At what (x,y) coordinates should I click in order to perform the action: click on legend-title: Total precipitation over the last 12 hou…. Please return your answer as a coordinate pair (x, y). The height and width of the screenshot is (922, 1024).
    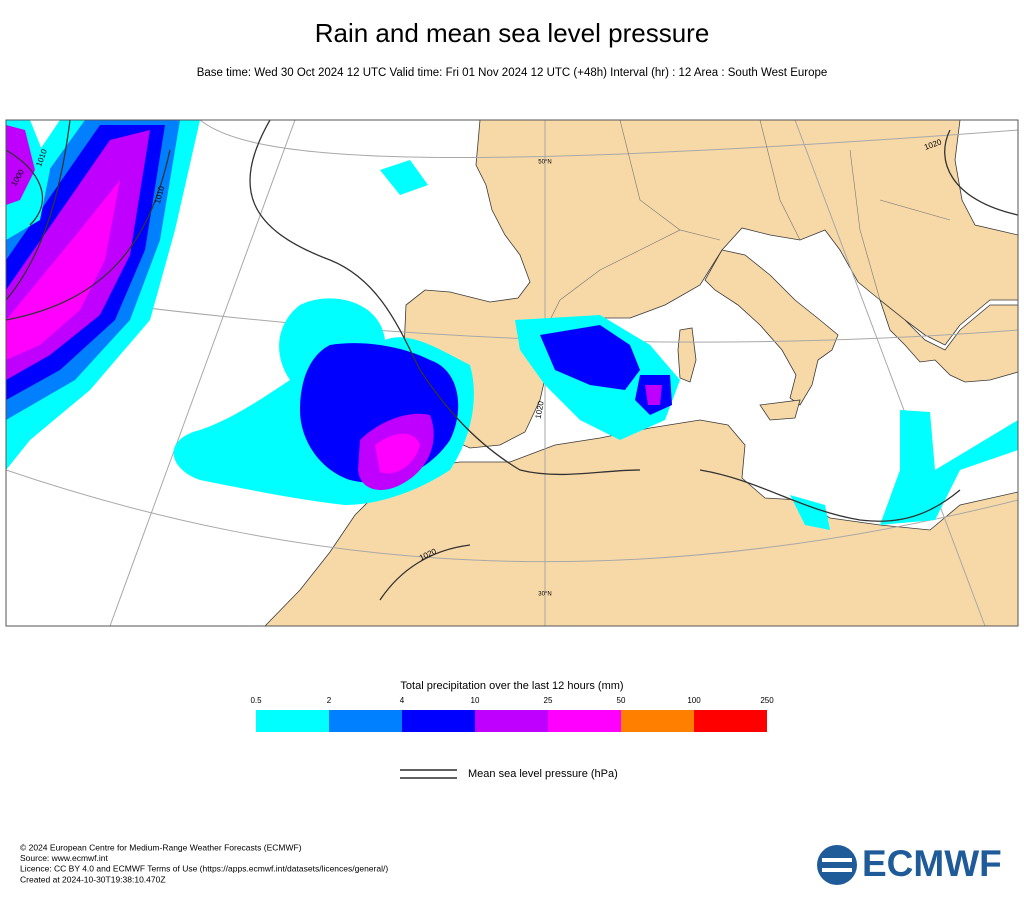
    Looking at the image, I should click on (511, 686).